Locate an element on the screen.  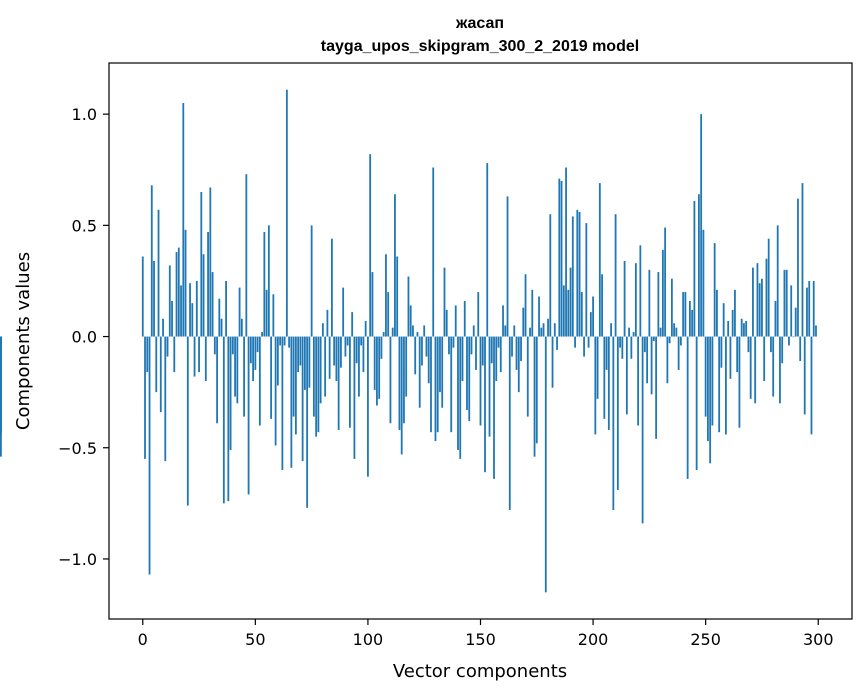
x-tick-label: 200 is located at coordinates (593, 639).